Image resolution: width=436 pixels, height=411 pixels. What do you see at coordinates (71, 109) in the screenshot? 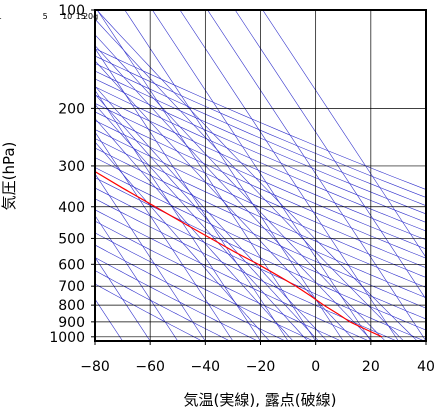
I see `y-tick-label: 200` at bounding box center [71, 109].